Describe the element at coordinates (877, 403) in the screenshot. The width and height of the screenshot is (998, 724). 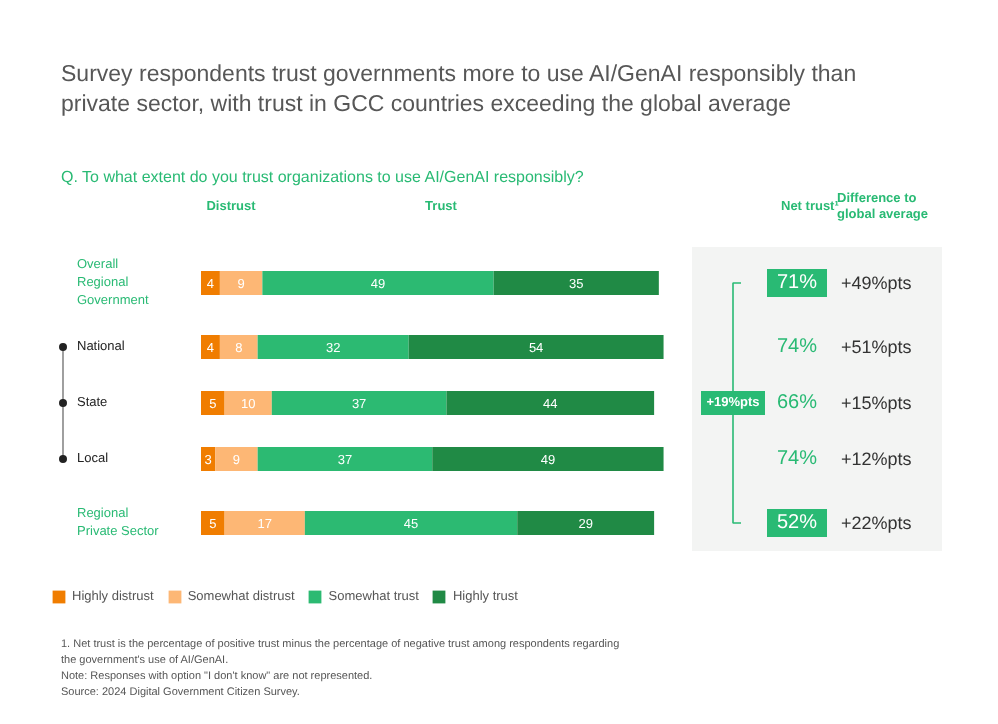
I see `text: +15%pts` at that location.